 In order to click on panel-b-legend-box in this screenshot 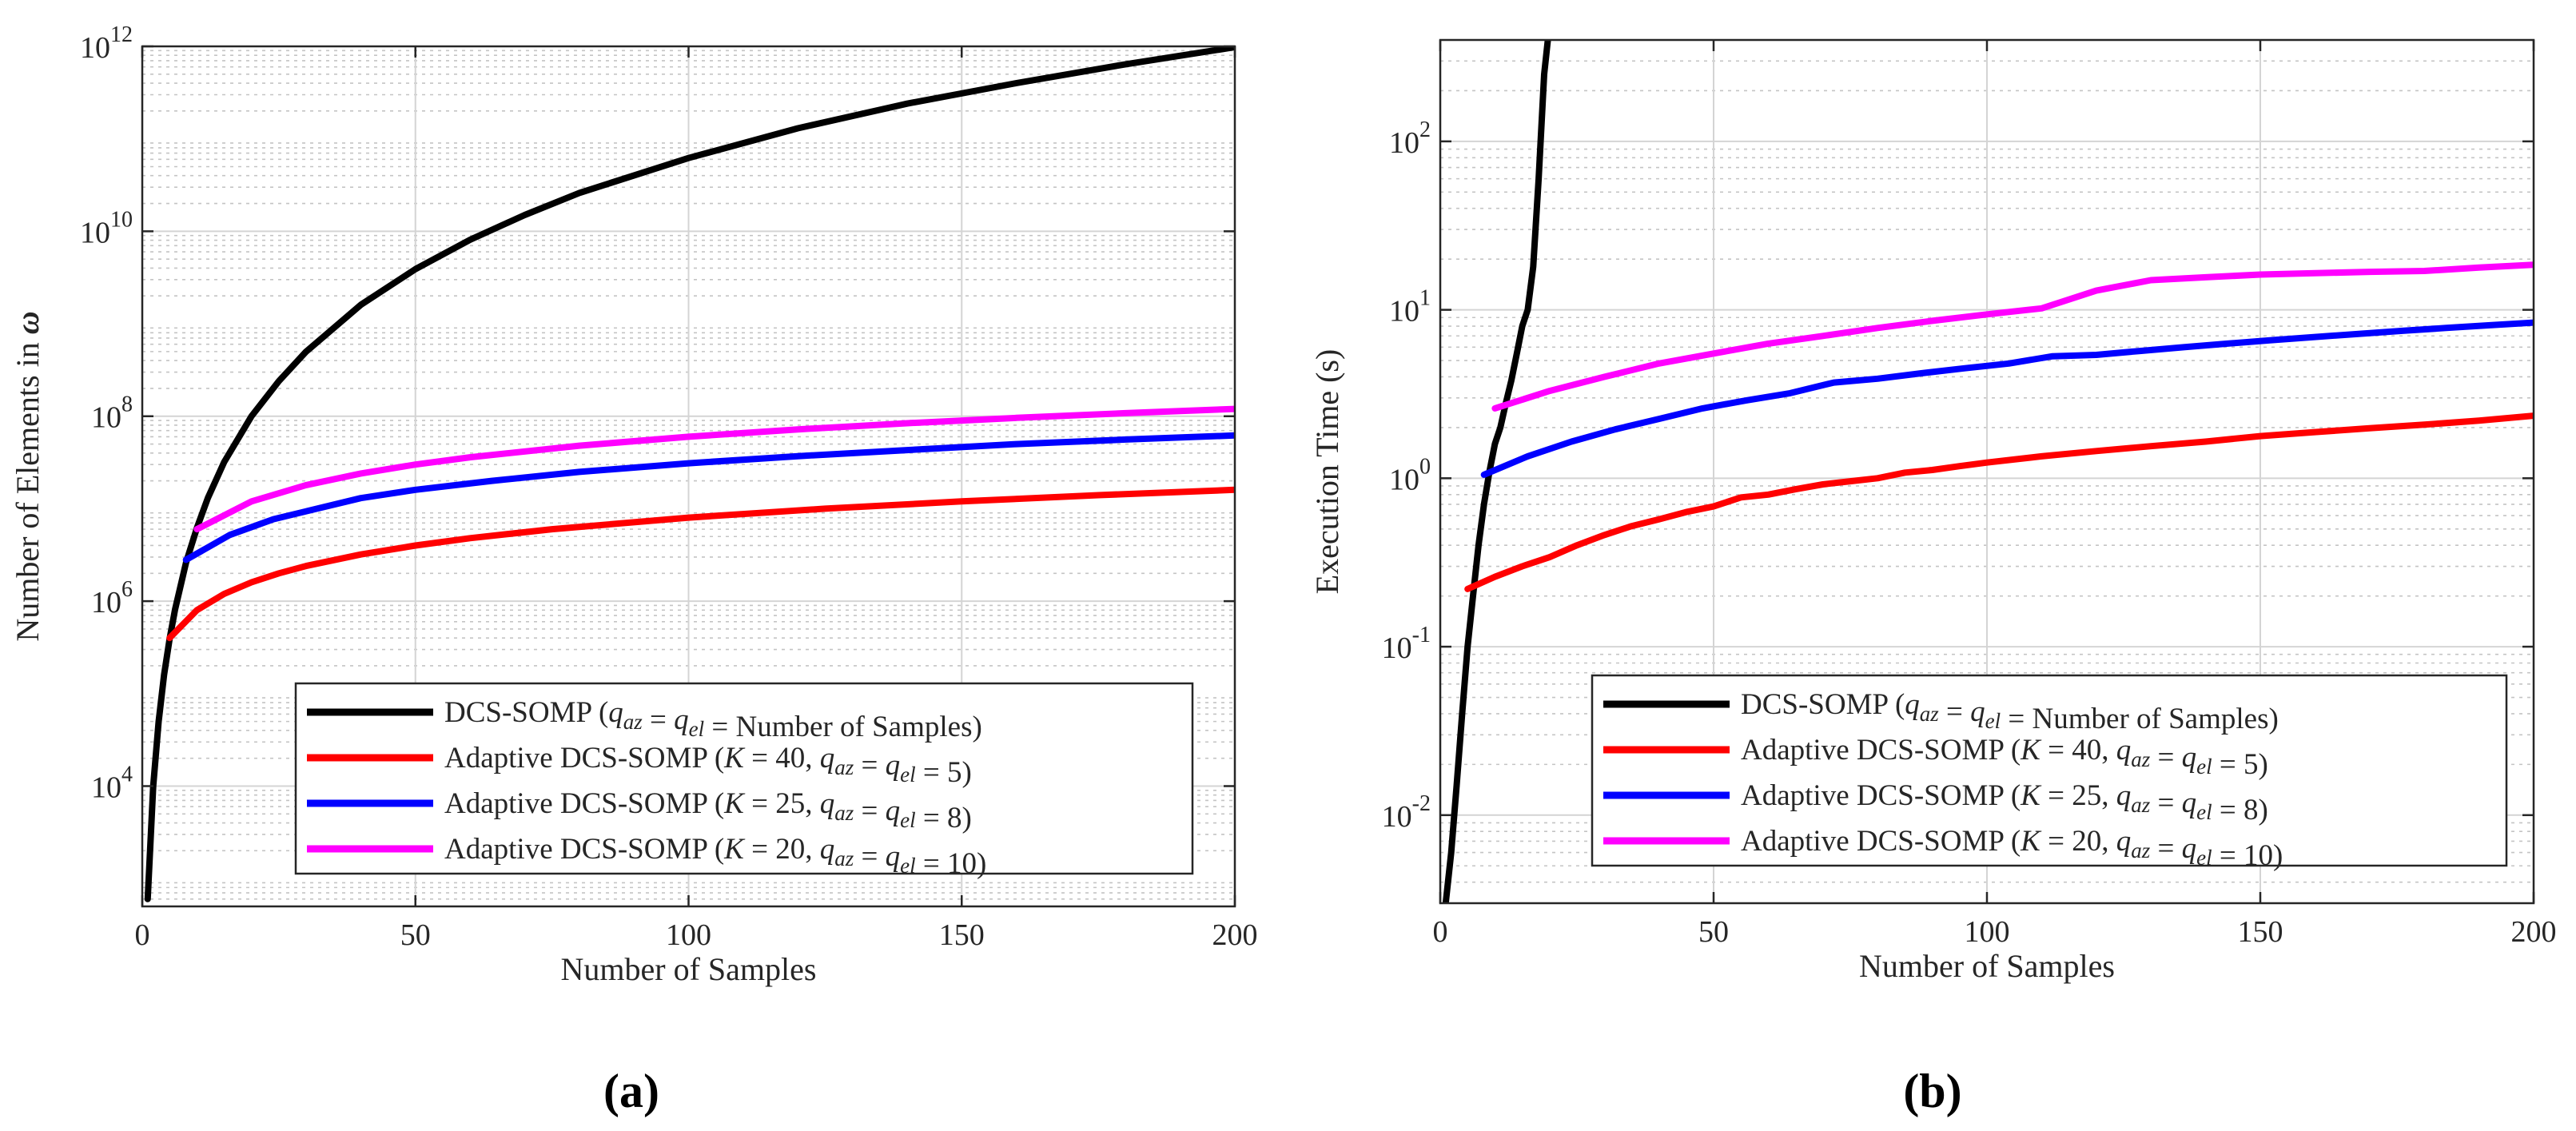, I will do `click(2049, 770)`.